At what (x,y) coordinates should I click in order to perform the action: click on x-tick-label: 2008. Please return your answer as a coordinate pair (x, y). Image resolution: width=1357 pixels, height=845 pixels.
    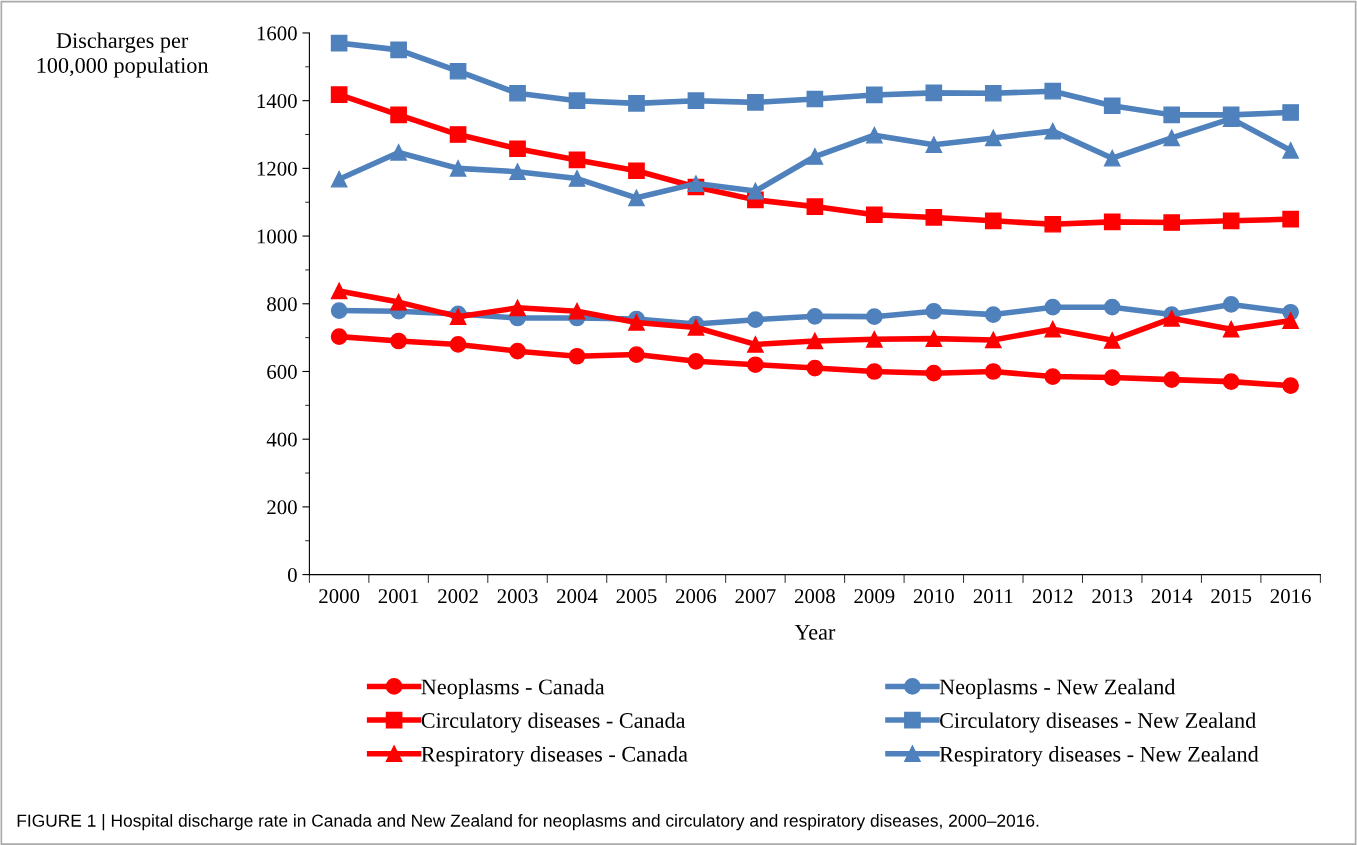
    Looking at the image, I should click on (814, 596).